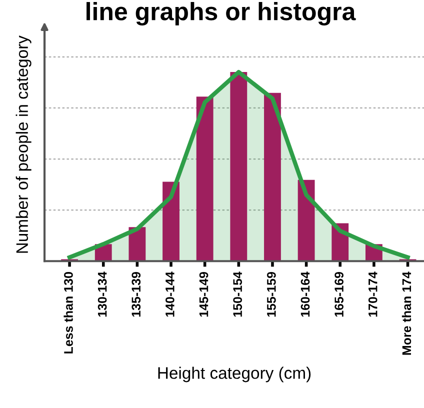  I want to click on y-axis-title: Number of people in category, so click(24, 144).